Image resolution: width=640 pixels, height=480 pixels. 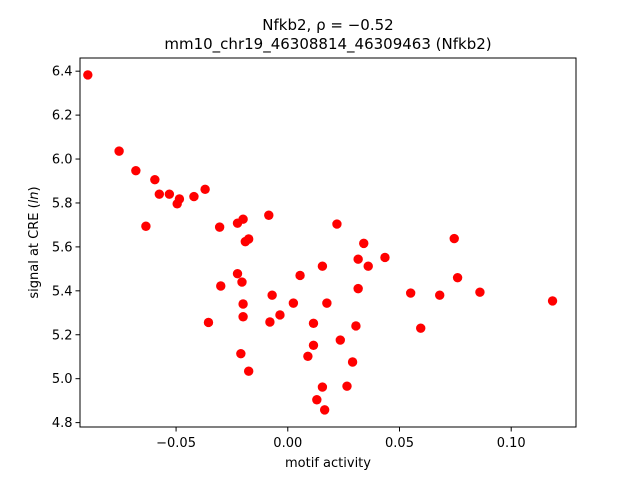 I want to click on y-axis-label: signal at CRE (ln), so click(x=34, y=242).